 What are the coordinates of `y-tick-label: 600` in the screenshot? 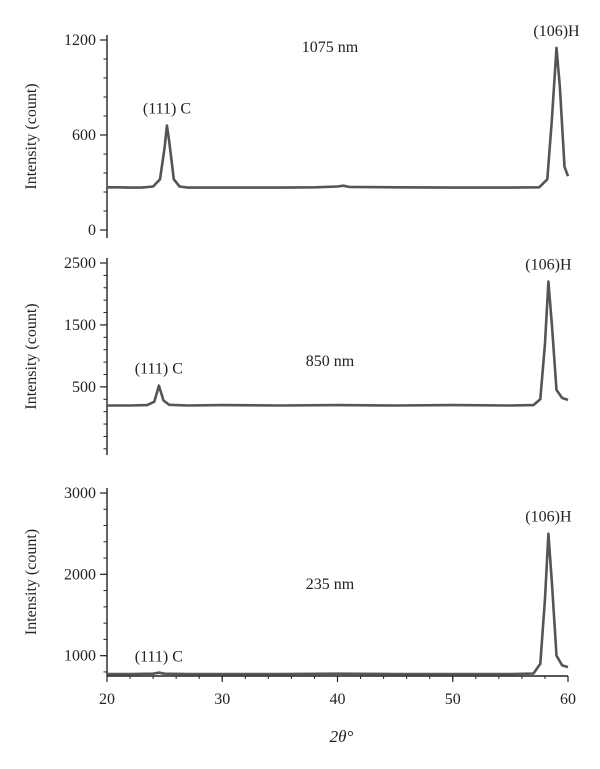 It's located at (84, 135).